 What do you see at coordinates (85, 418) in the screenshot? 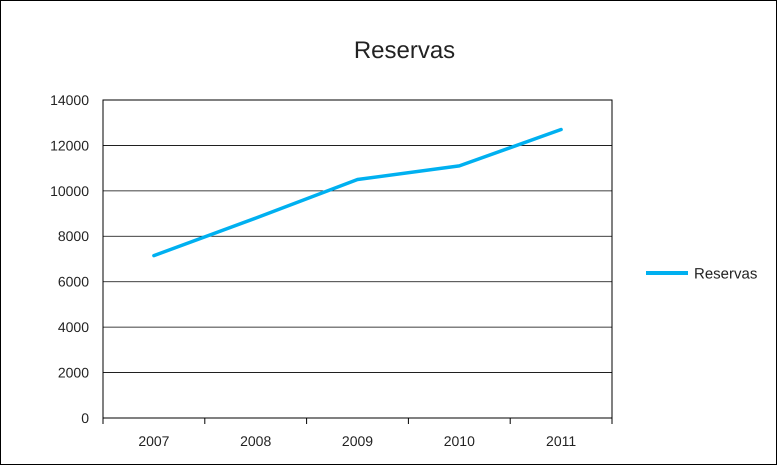
I see `y-tick-label: 0` at bounding box center [85, 418].